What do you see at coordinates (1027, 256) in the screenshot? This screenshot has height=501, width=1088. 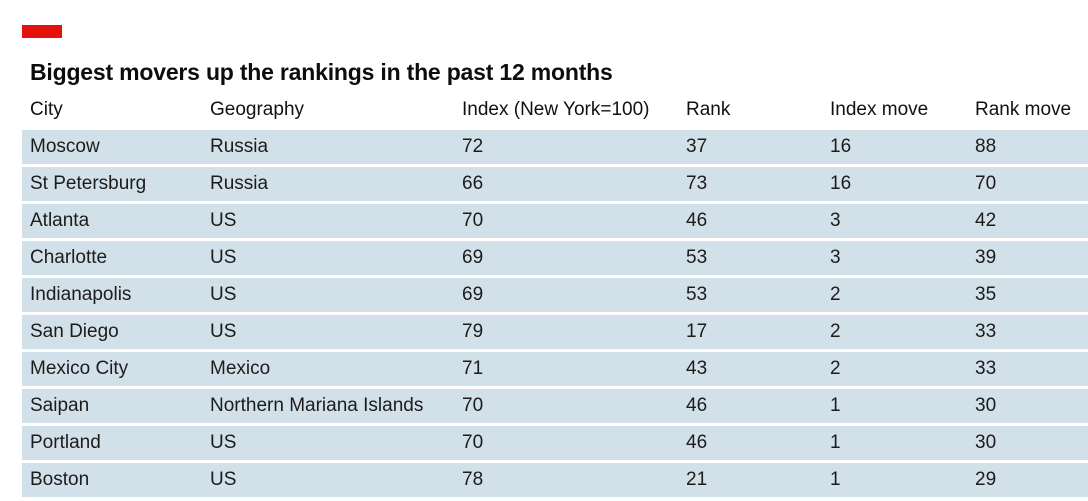 I see `cell-rank-move: 39` at bounding box center [1027, 256].